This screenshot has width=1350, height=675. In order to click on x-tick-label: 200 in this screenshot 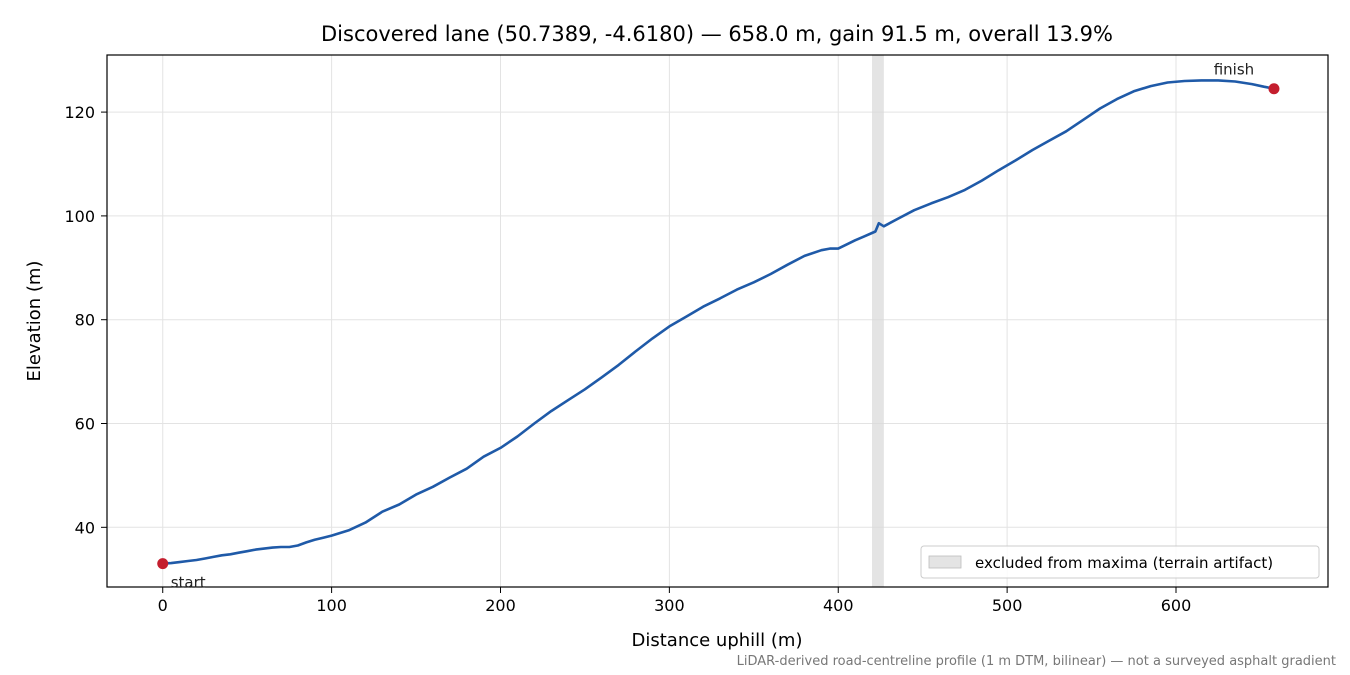, I will do `click(500, 605)`.